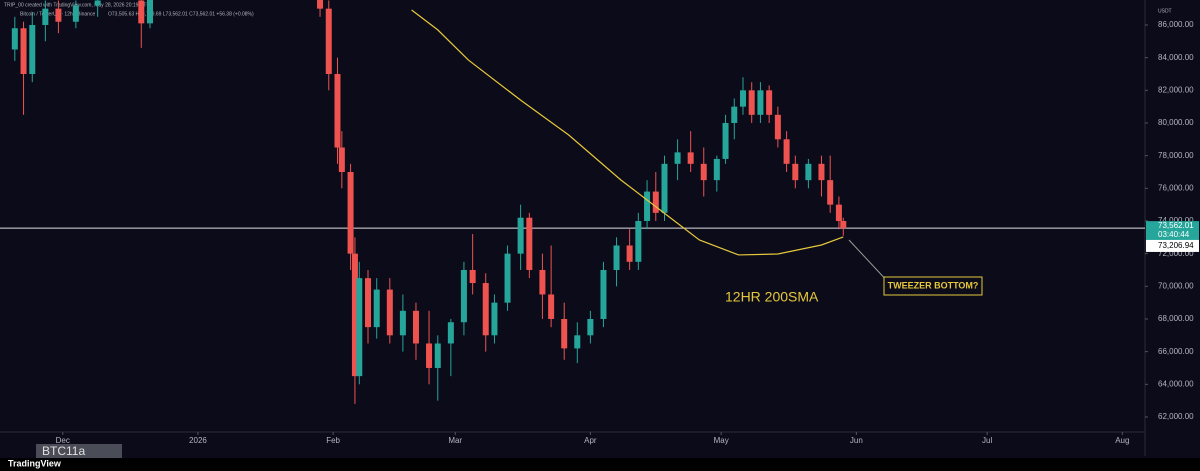 The width and height of the screenshot is (1200, 471). I want to click on last-price-label: 73,562.01, so click(1176, 225).